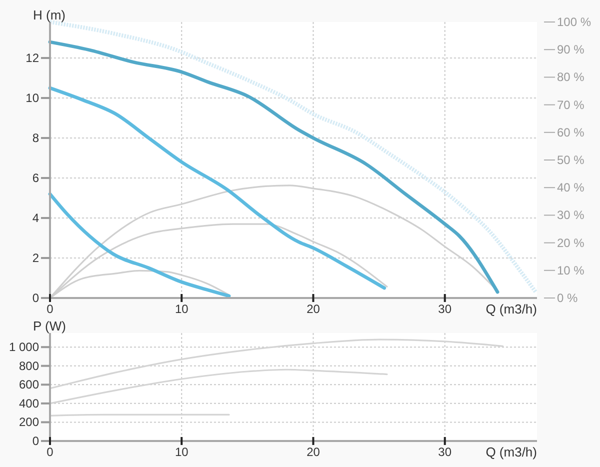 Image resolution: width=600 pixels, height=467 pixels. What do you see at coordinates (571, 132) in the screenshot?
I see `y2-tick-label: 60 %` at bounding box center [571, 132].